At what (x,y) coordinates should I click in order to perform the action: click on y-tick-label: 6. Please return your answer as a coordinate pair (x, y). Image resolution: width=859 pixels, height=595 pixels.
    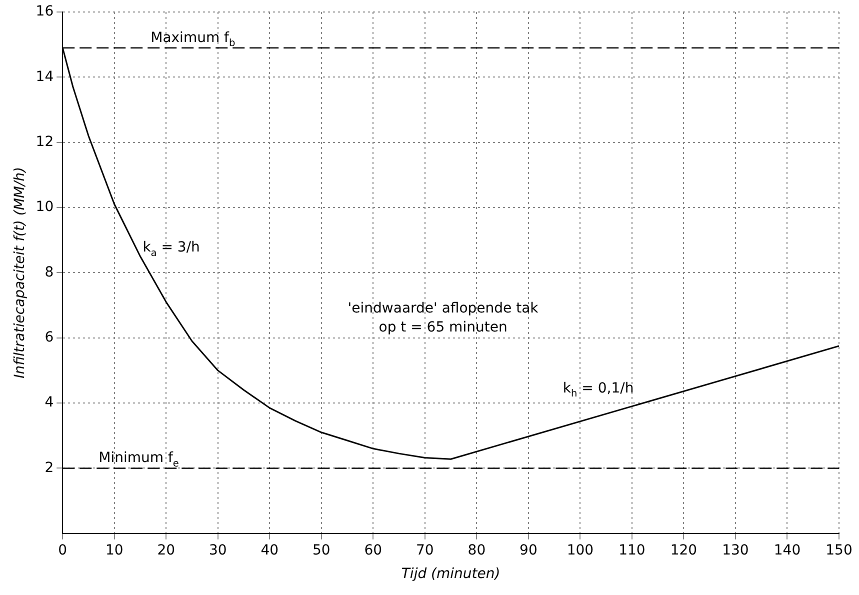
    Looking at the image, I should click on (49, 338).